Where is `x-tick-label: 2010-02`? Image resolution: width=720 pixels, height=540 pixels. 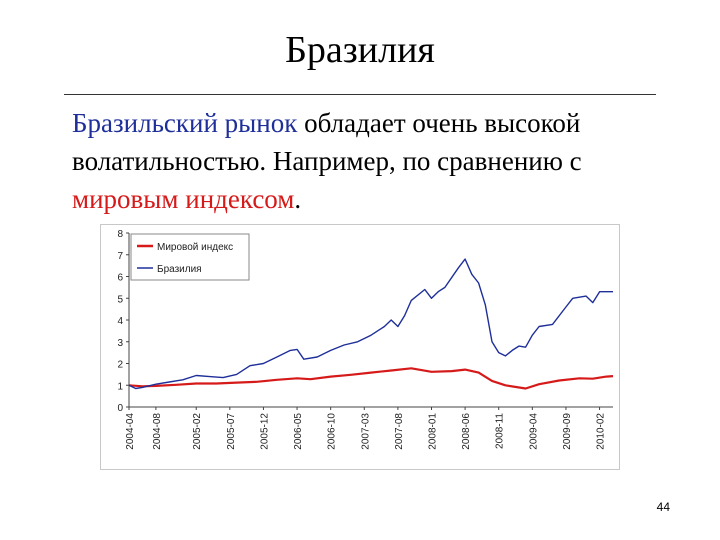
x-tick-label: 2010-02 is located at coordinates (601, 431).